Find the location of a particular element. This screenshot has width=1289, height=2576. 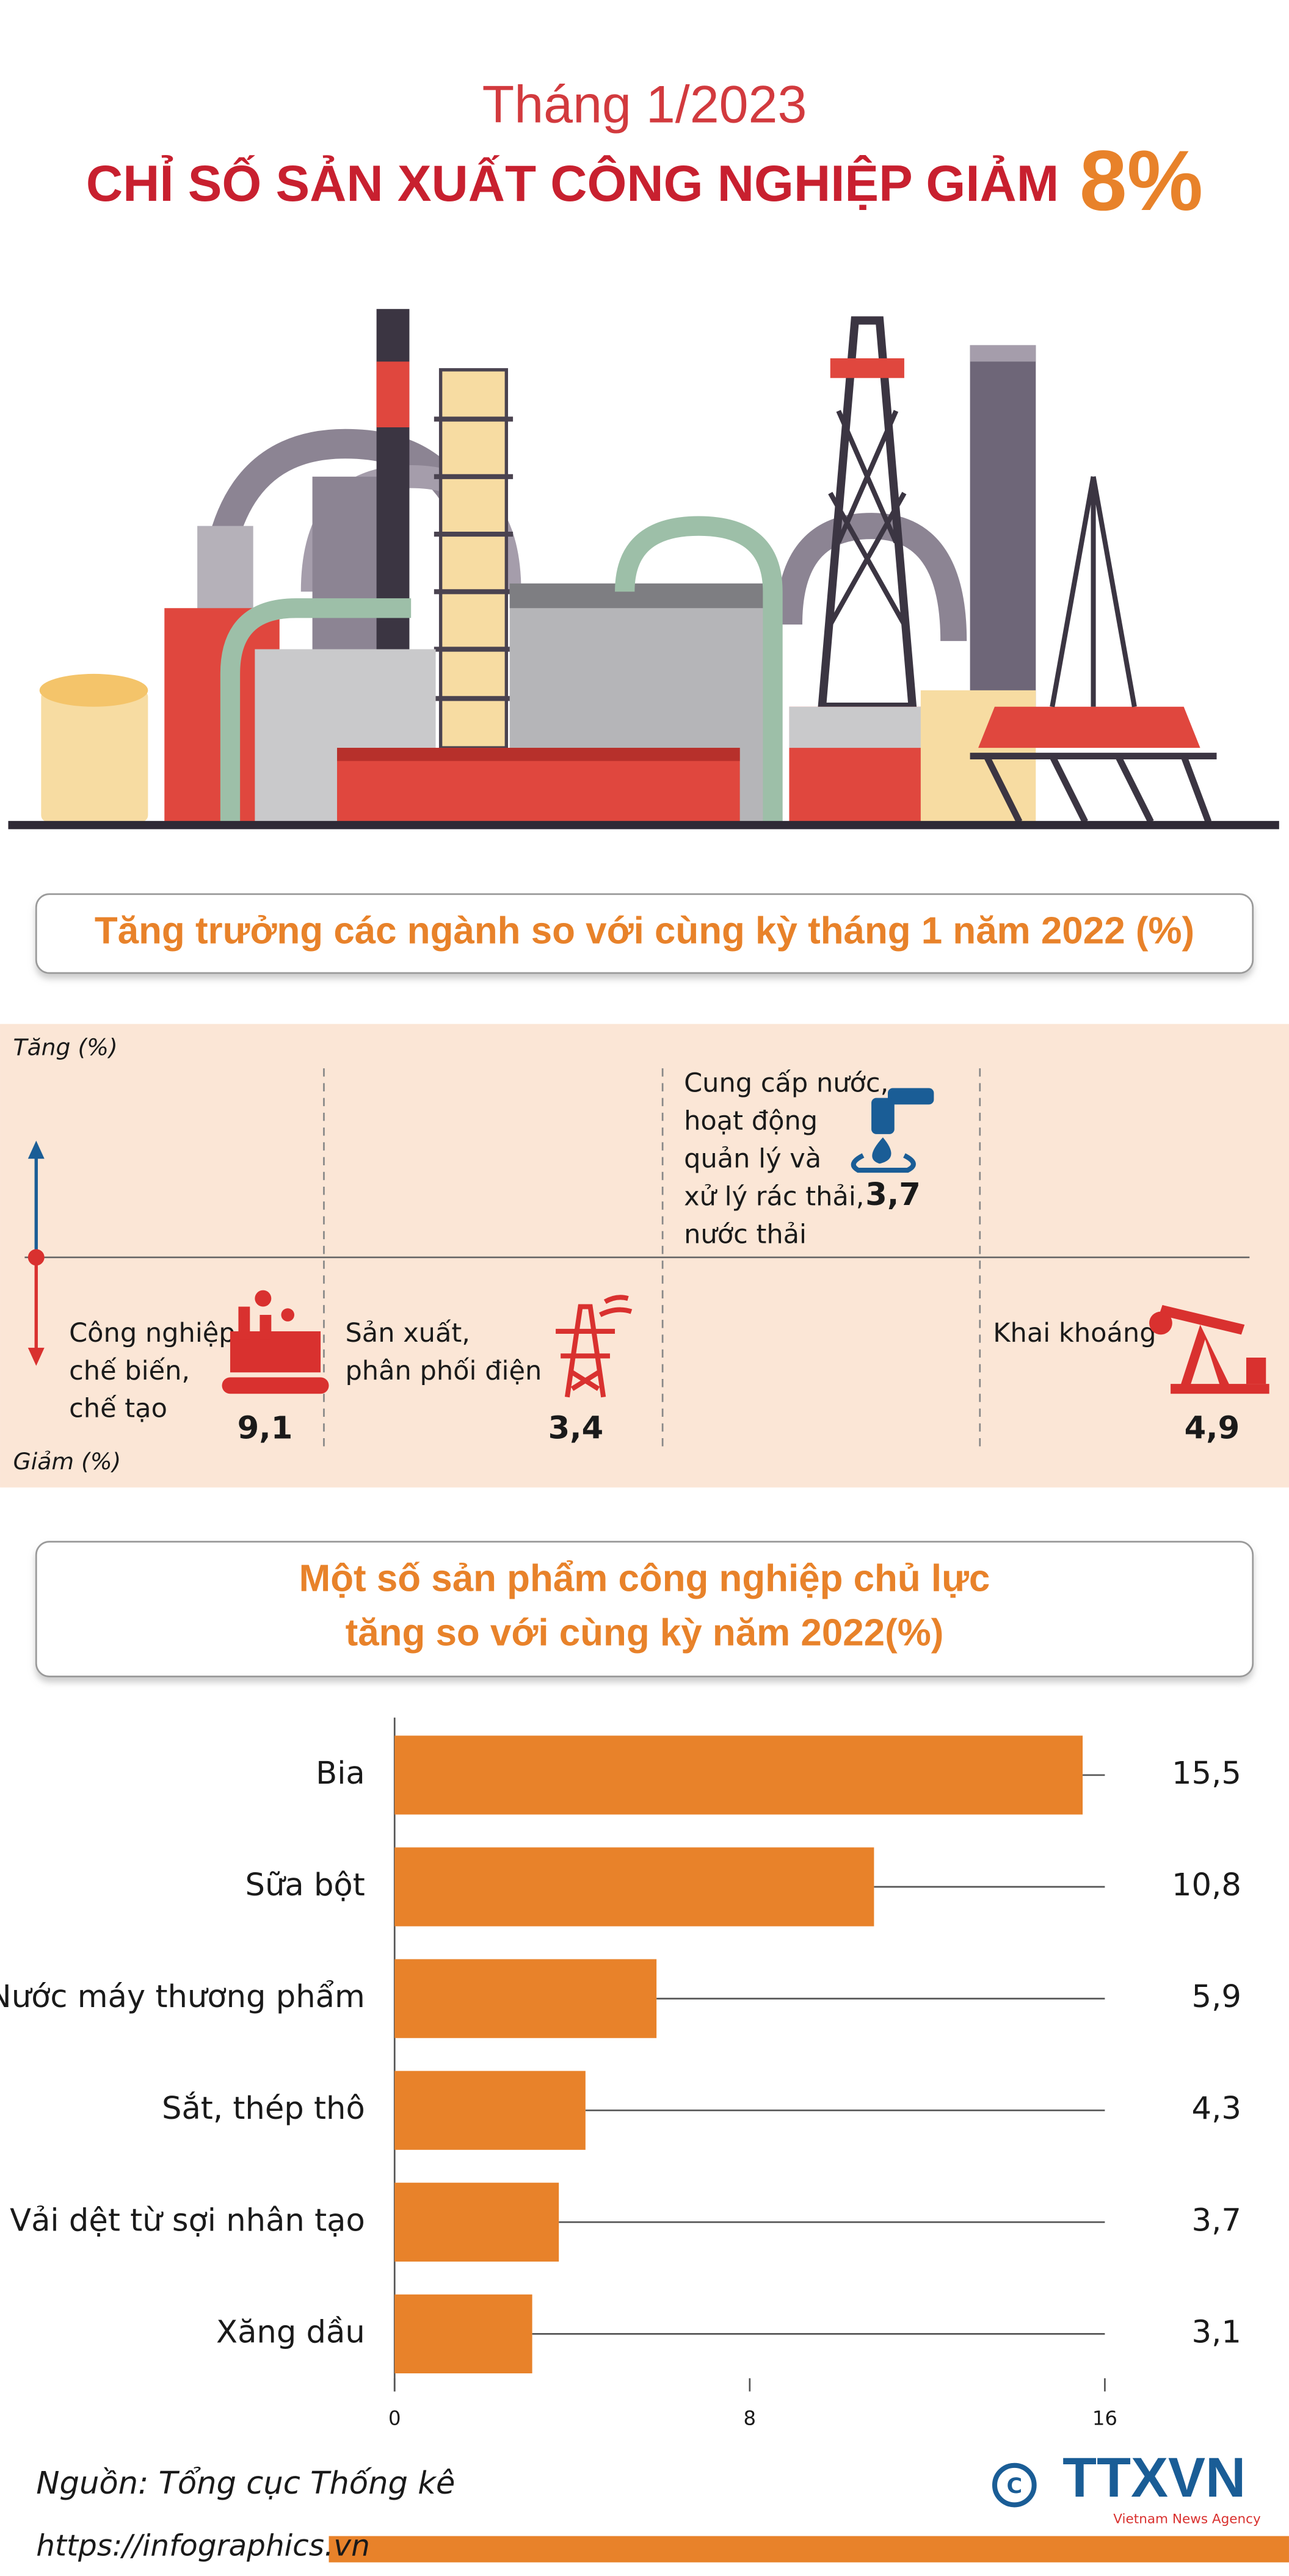

value-label: 10,8 is located at coordinates (1206, 1885).